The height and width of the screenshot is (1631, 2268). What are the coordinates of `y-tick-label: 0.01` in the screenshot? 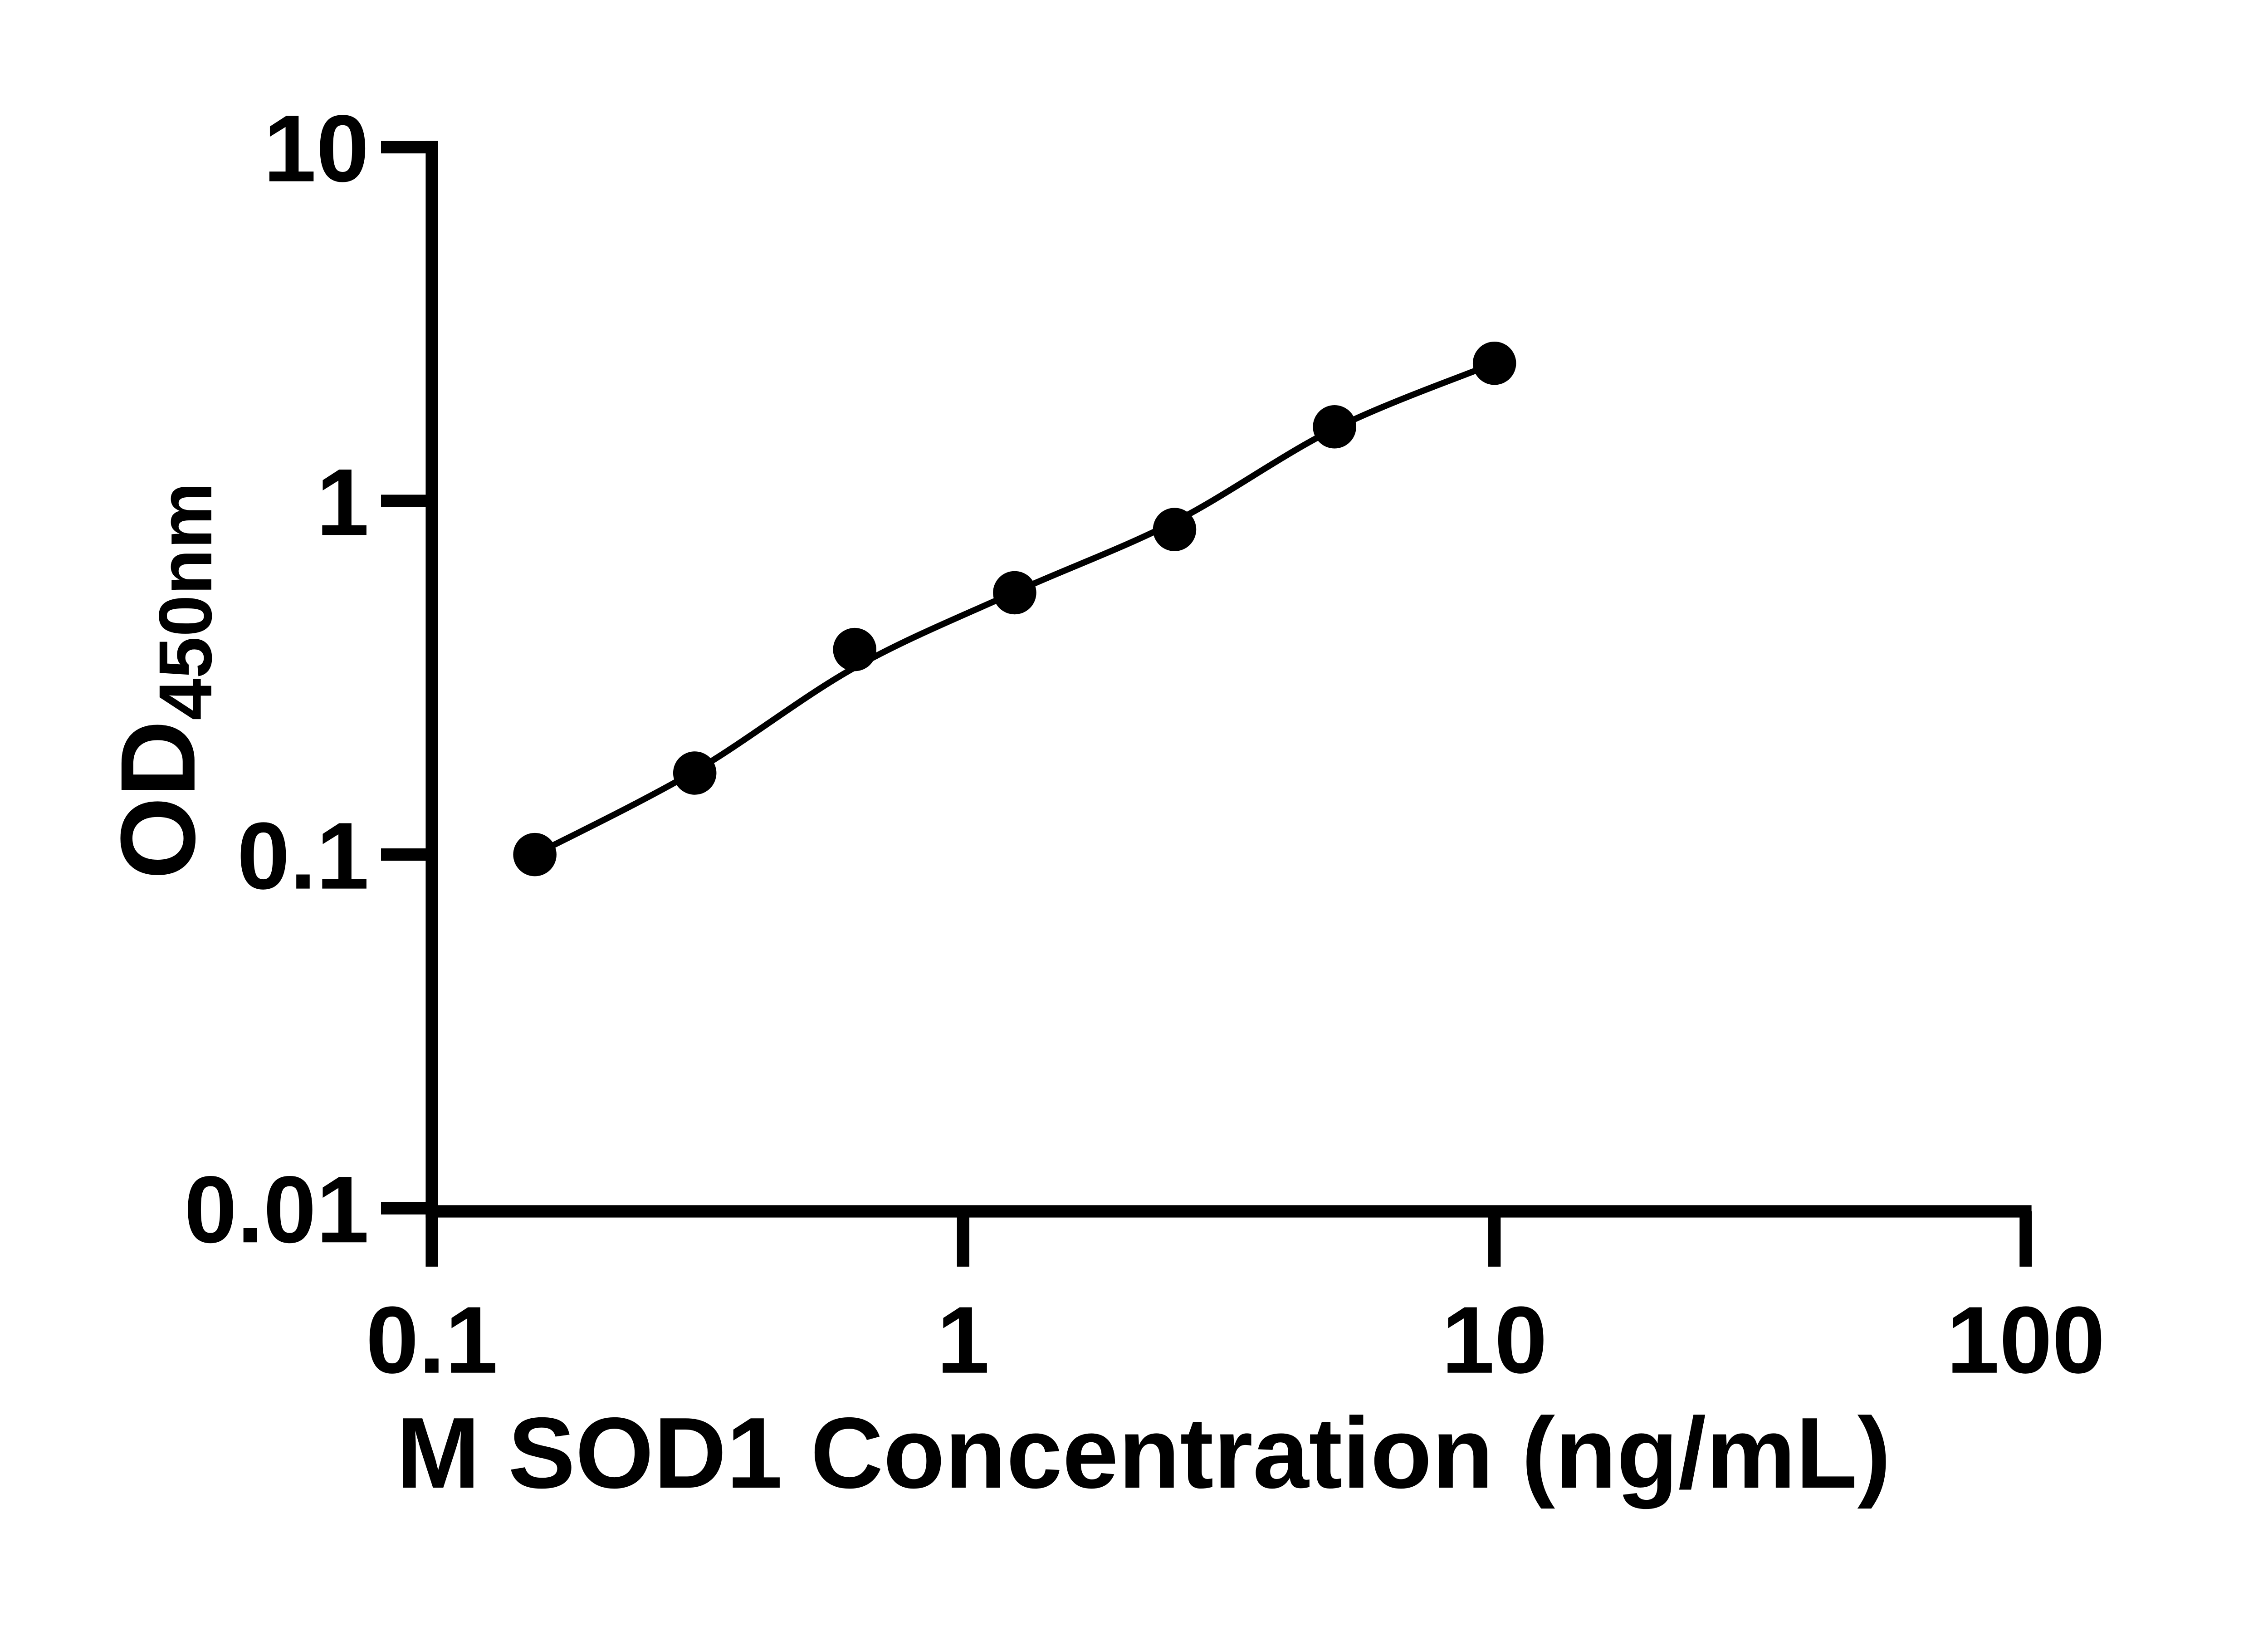 It's located at (277, 1209).